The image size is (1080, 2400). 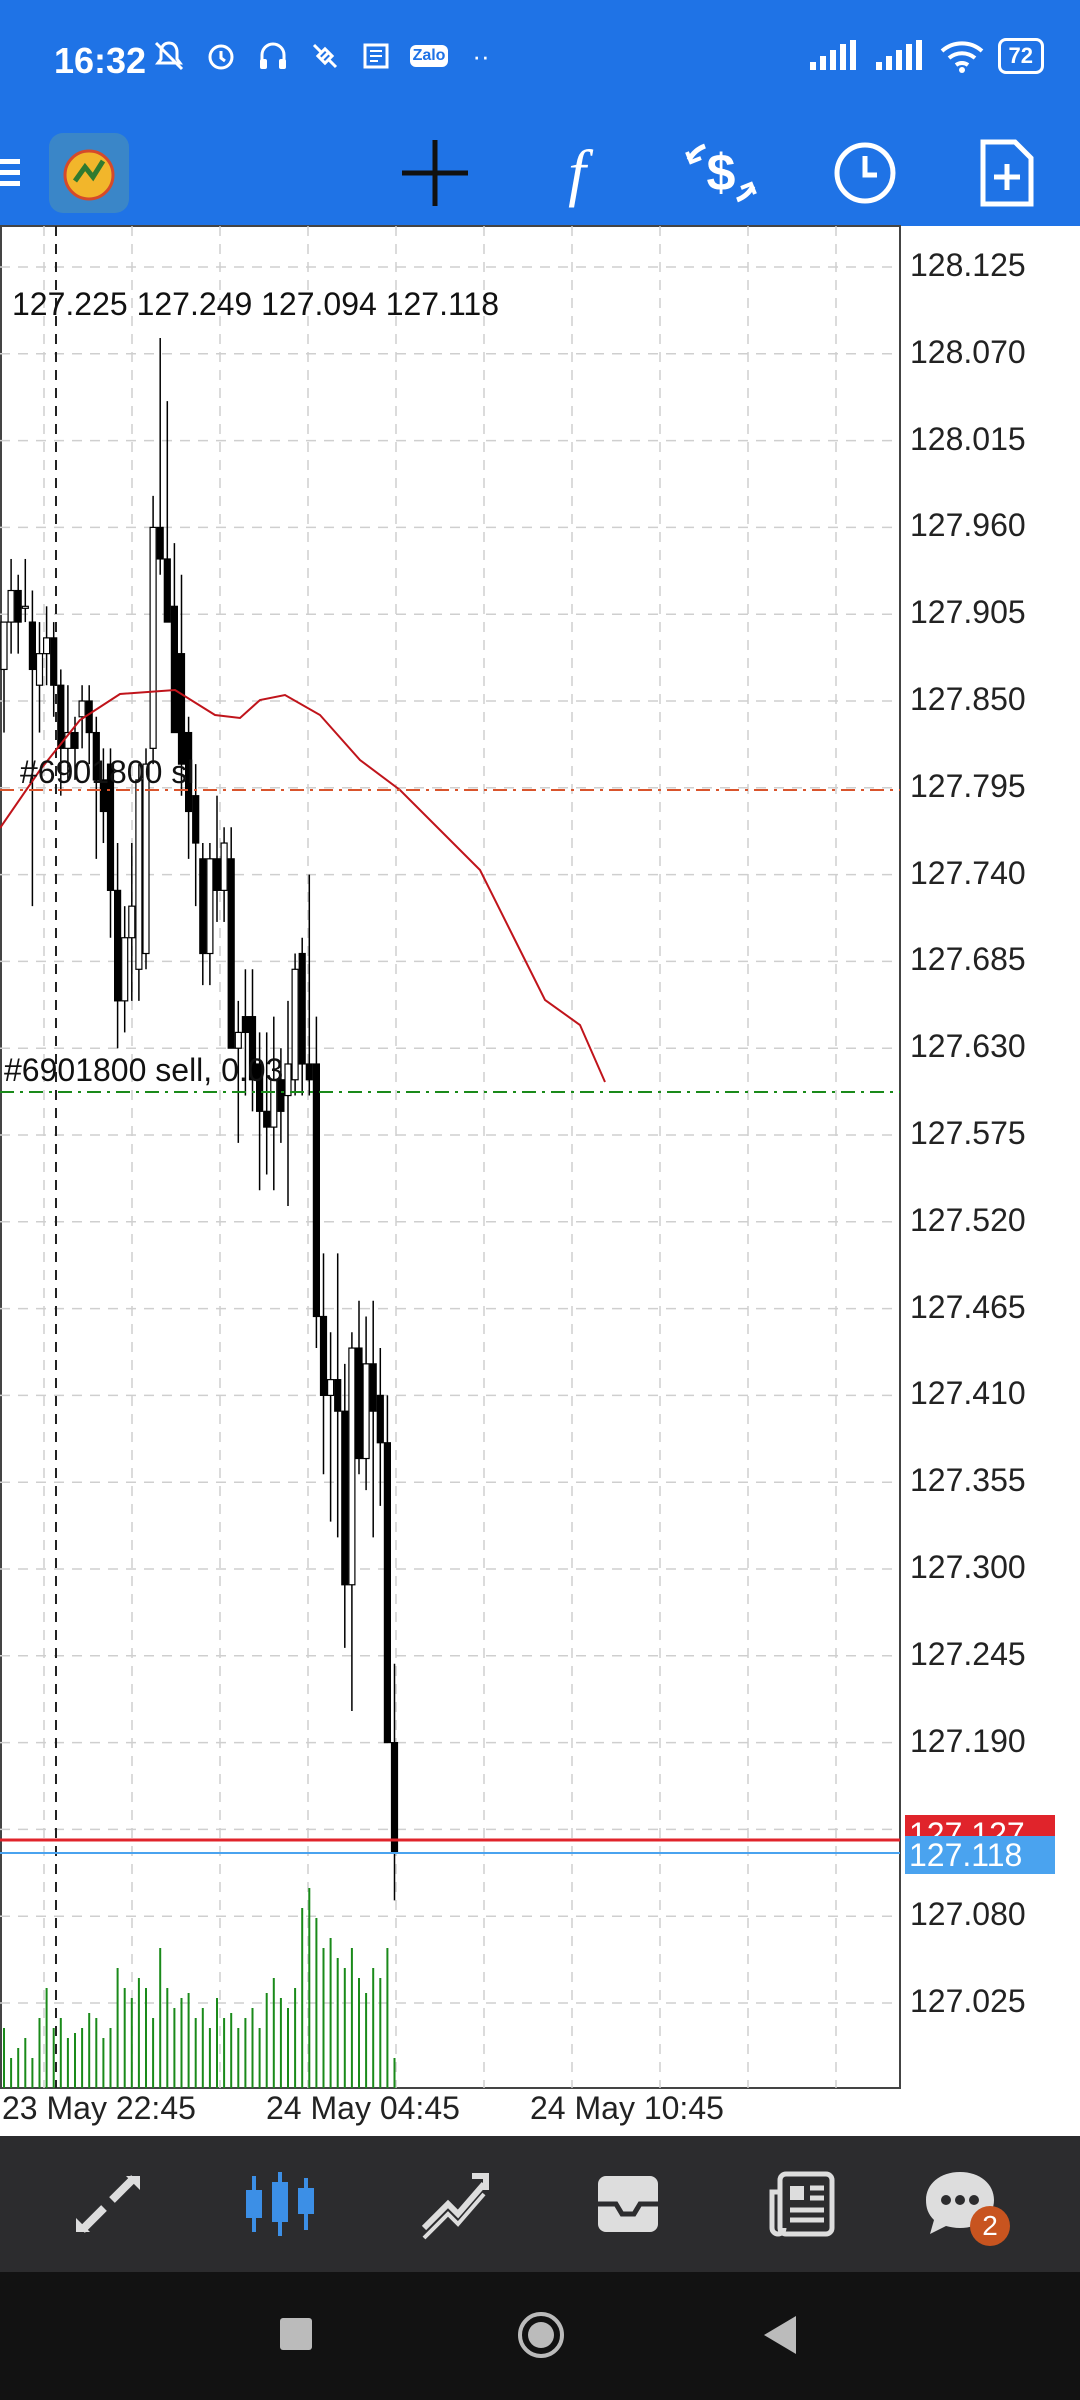 What do you see at coordinates (296, 2336) in the screenshot?
I see `recent-apps-button` at bounding box center [296, 2336].